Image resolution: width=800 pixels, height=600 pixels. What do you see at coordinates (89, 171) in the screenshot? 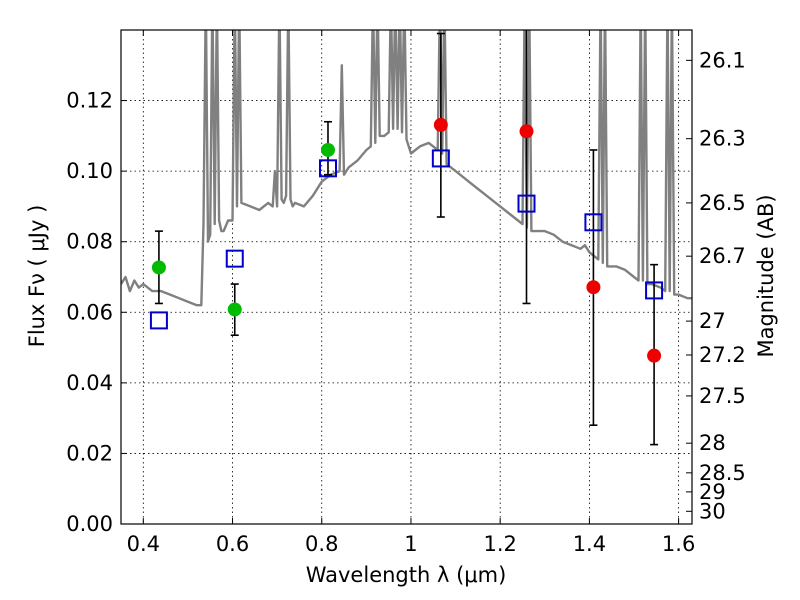
I see `y-tick-label: 0.10` at bounding box center [89, 171].